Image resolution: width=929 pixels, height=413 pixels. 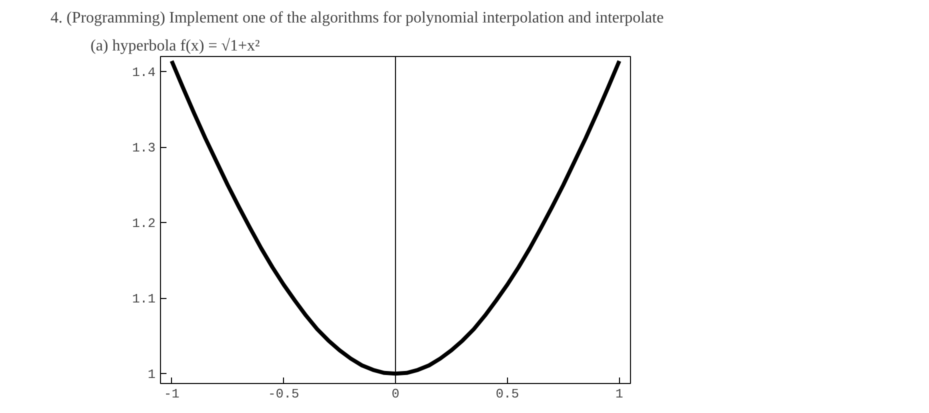 What do you see at coordinates (144, 224) in the screenshot?
I see `y-tick-label: 1.2` at bounding box center [144, 224].